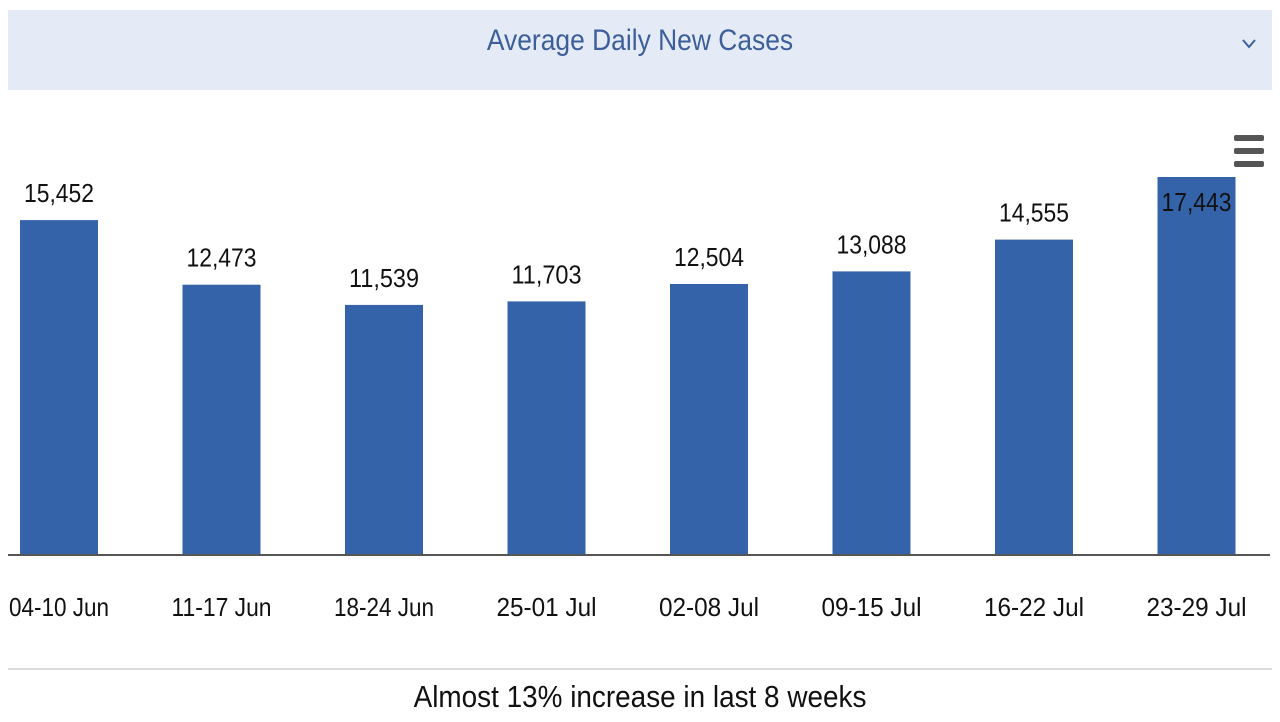 This screenshot has width=1280, height=722. Describe the element at coordinates (1197, 202) in the screenshot. I see `bar-value-label-8: 17,443` at that location.